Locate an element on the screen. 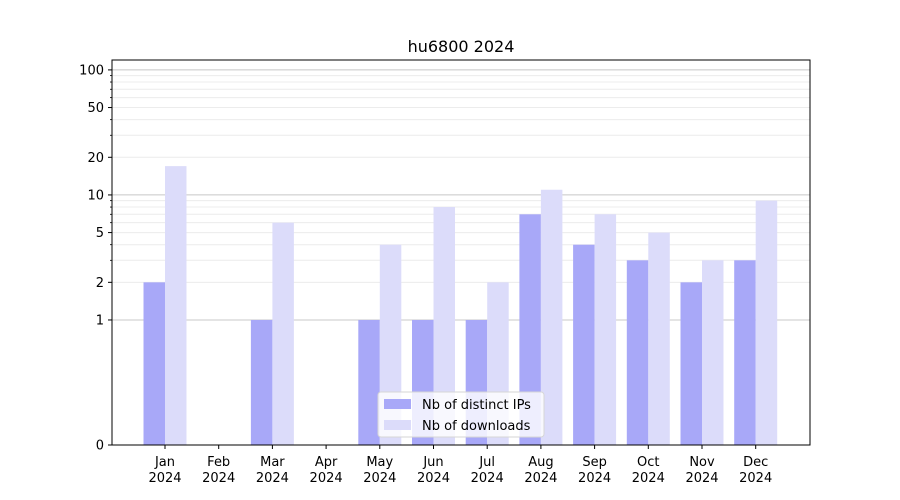 The height and width of the screenshot is (500, 900). x-tick-label-month: Mar is located at coordinates (272, 462).